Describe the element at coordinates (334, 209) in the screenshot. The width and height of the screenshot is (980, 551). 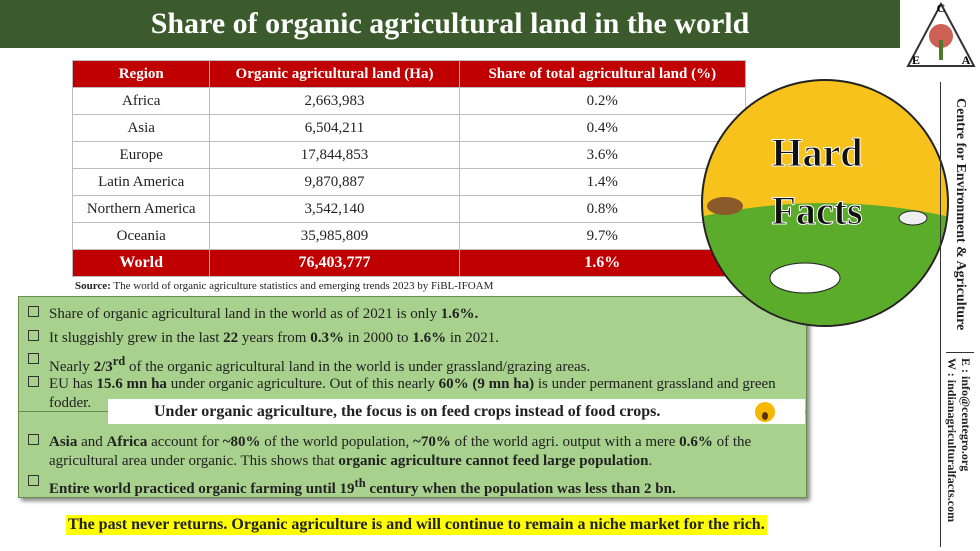
I see `cell: 3,542,140` at that location.